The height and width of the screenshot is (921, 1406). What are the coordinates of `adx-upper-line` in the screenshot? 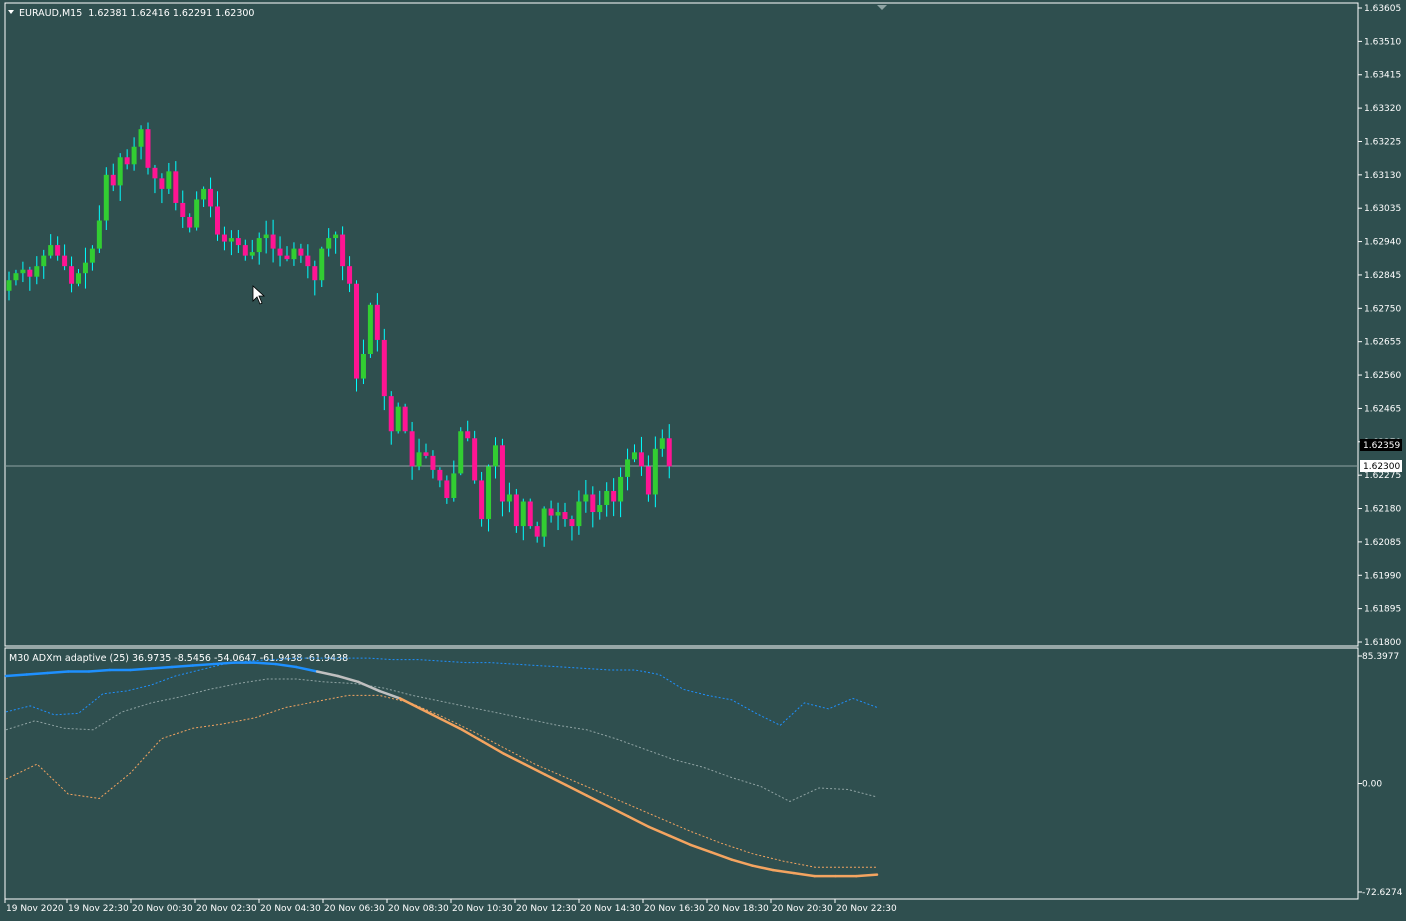 It's located at (441, 691).